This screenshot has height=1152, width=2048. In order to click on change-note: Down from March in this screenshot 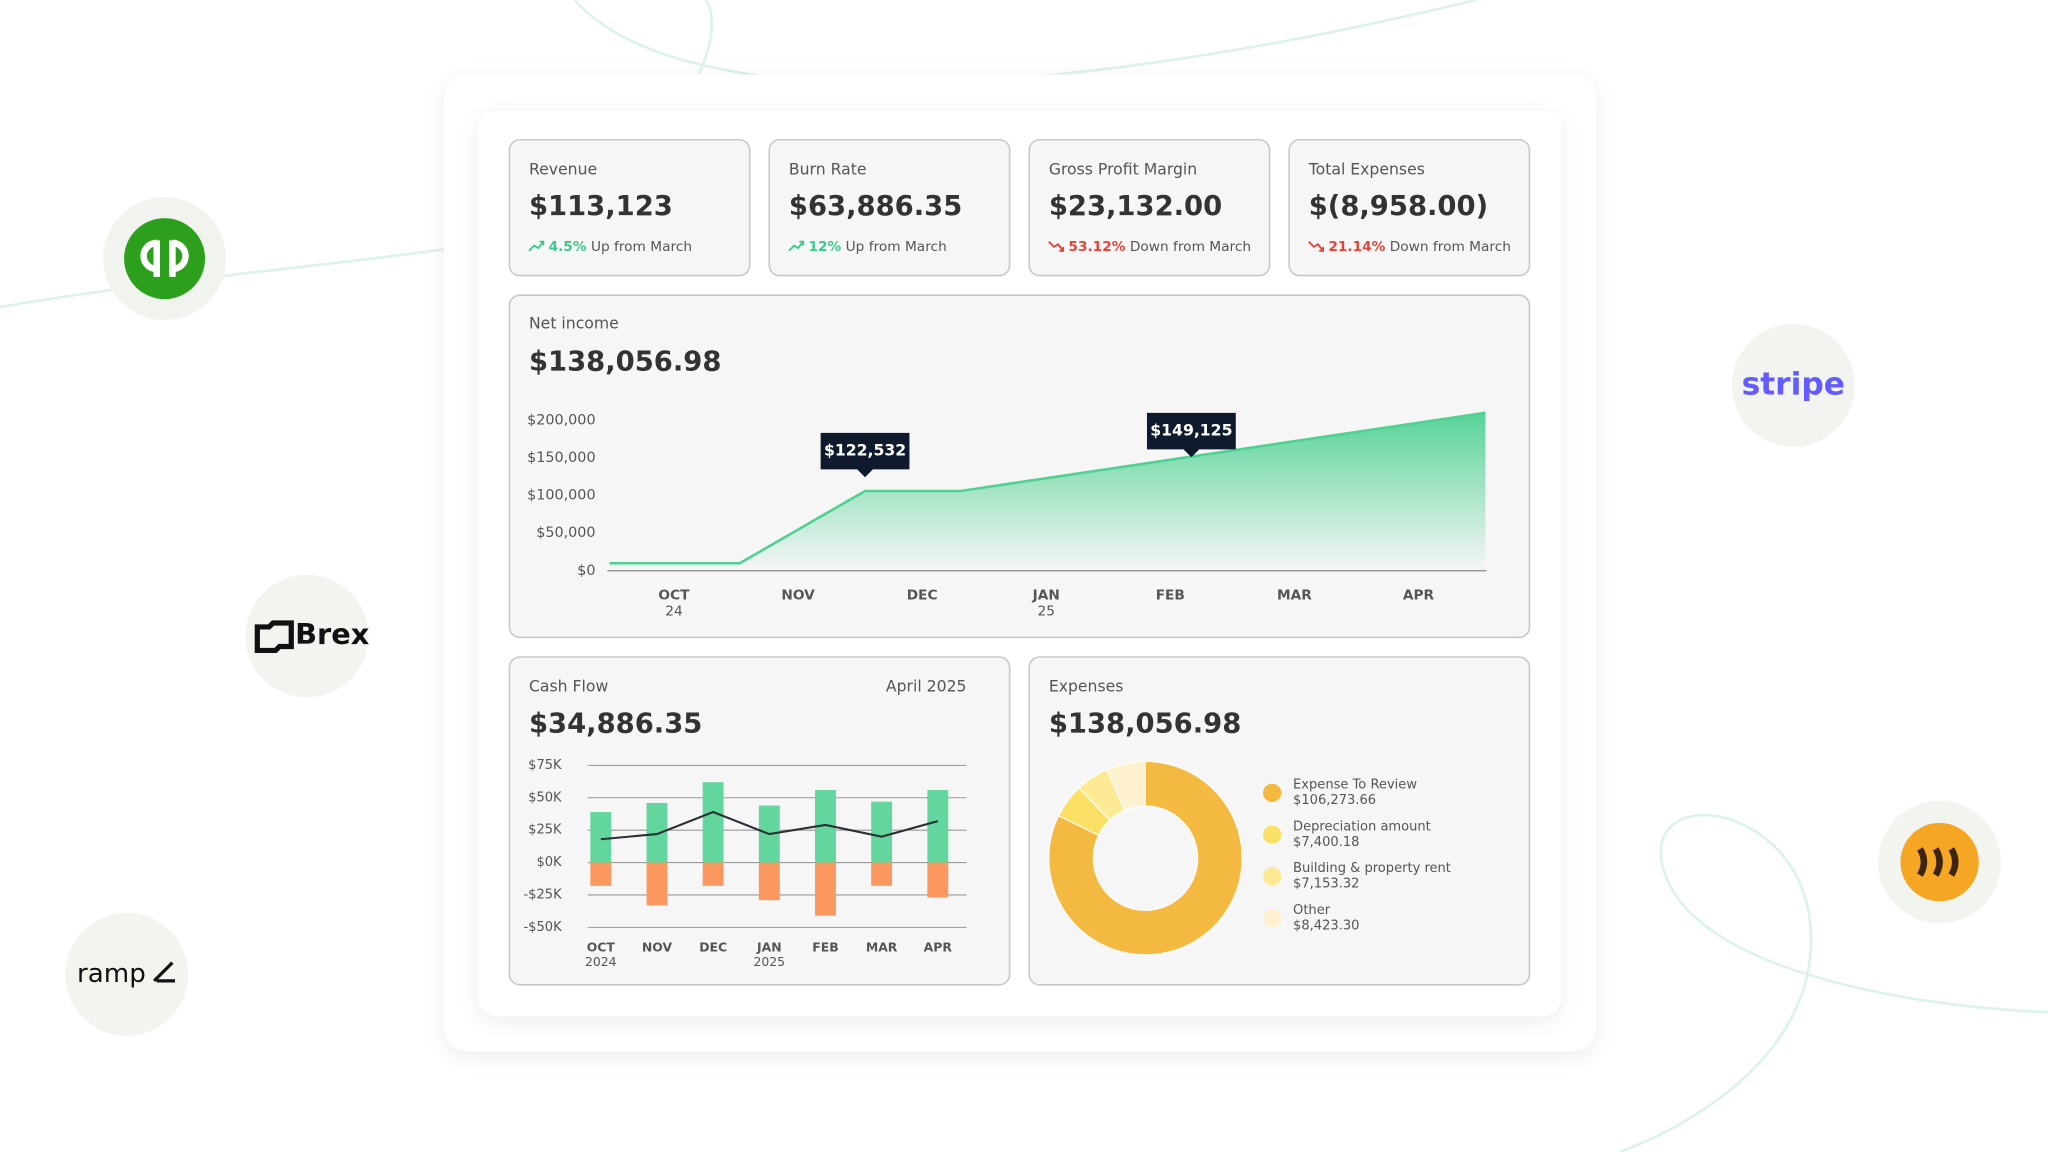, I will do `click(1450, 247)`.